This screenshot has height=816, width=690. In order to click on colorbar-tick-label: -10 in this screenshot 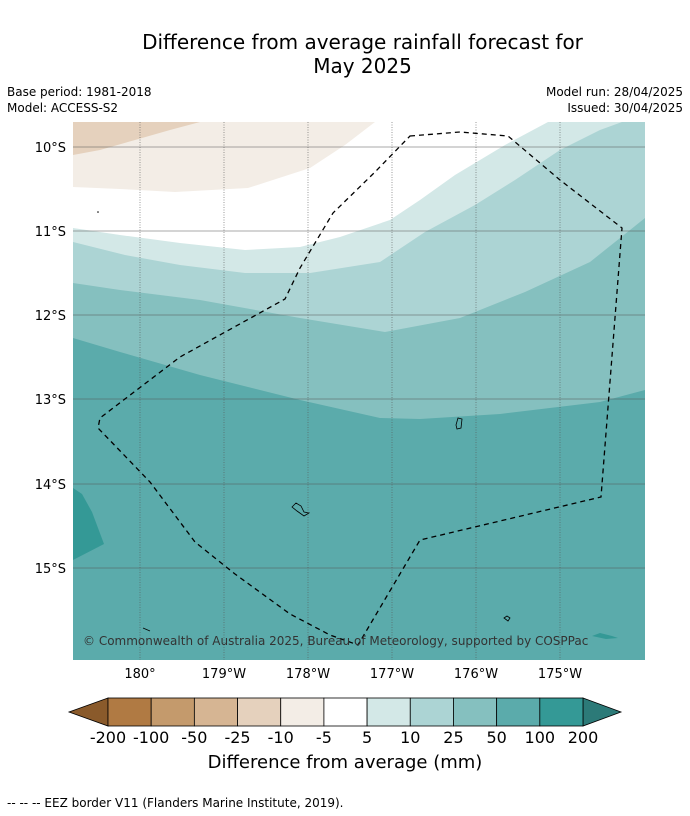, I will do `click(280, 737)`.